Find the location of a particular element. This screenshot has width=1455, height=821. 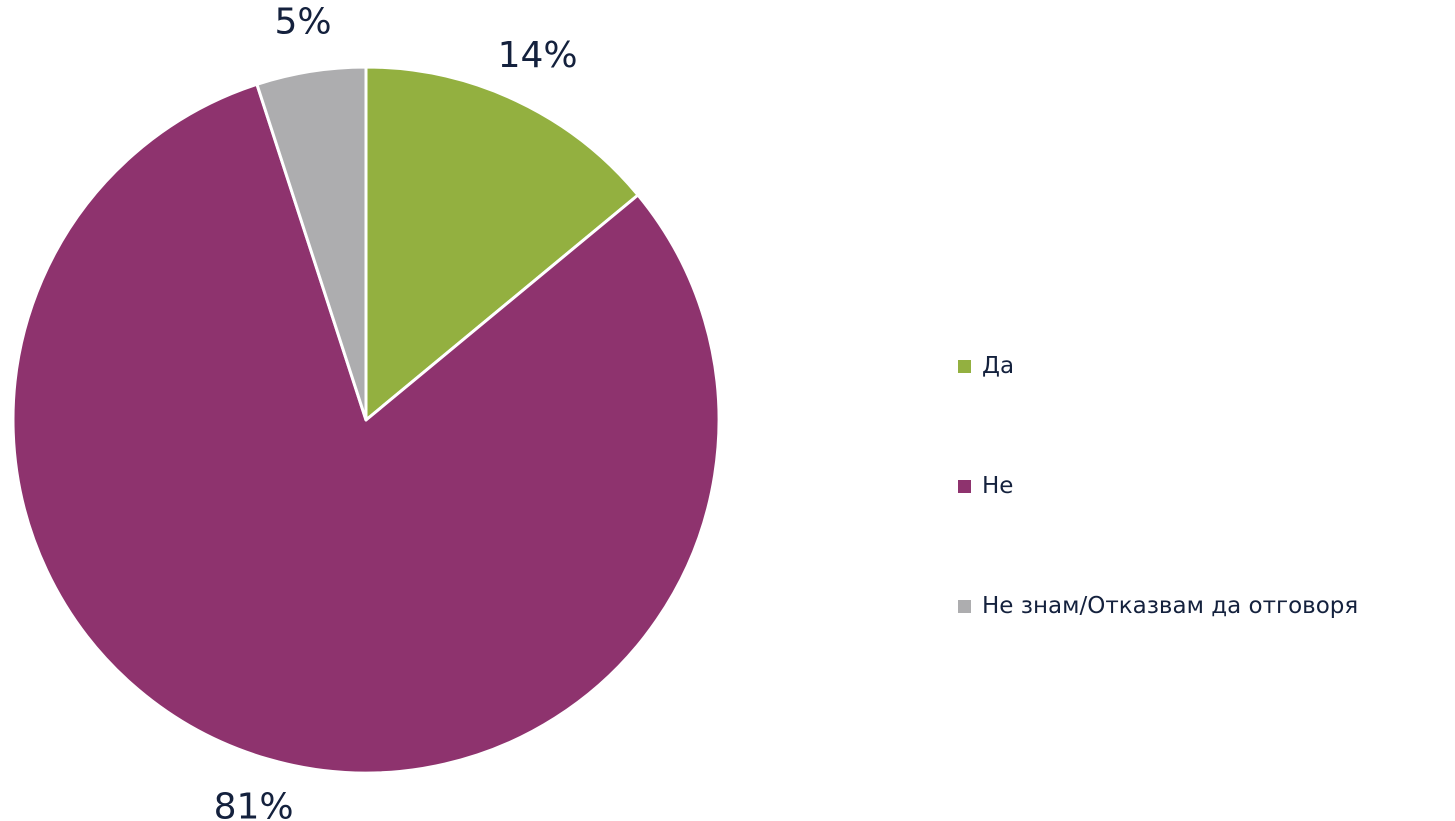

data-label-no: 81% is located at coordinates (254, 804).